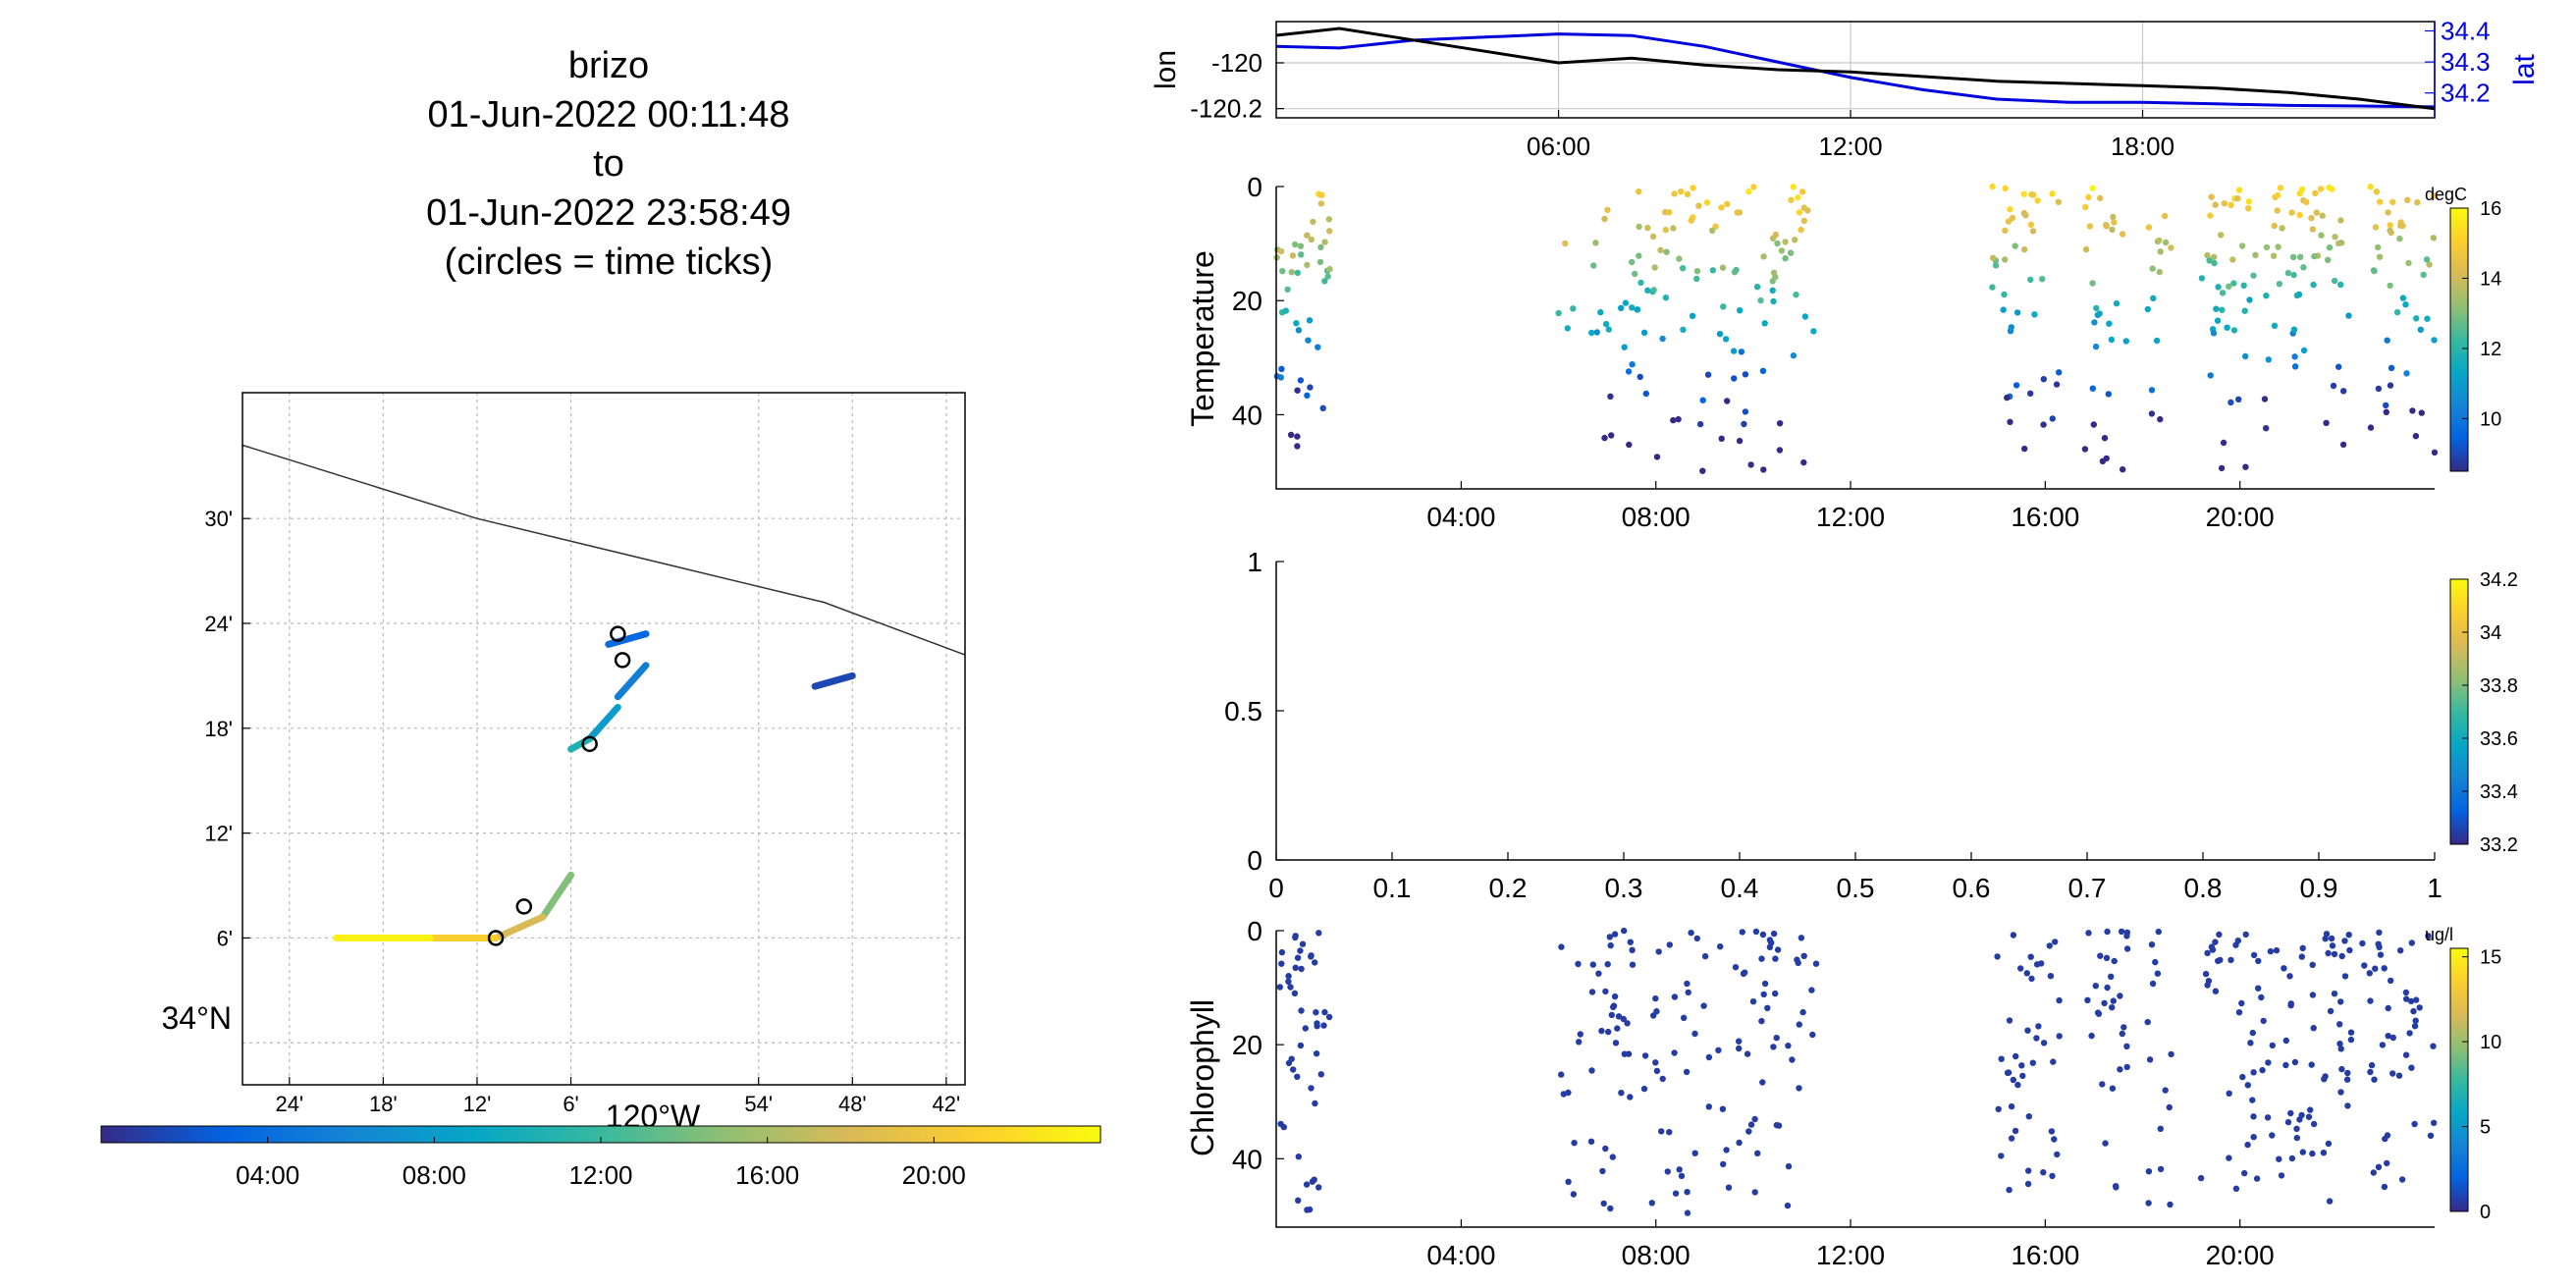 Image resolution: width=2576 pixels, height=1288 pixels. Describe the element at coordinates (1656, 517) in the screenshot. I see `temperature-x-tick-label: 08:00` at that location.